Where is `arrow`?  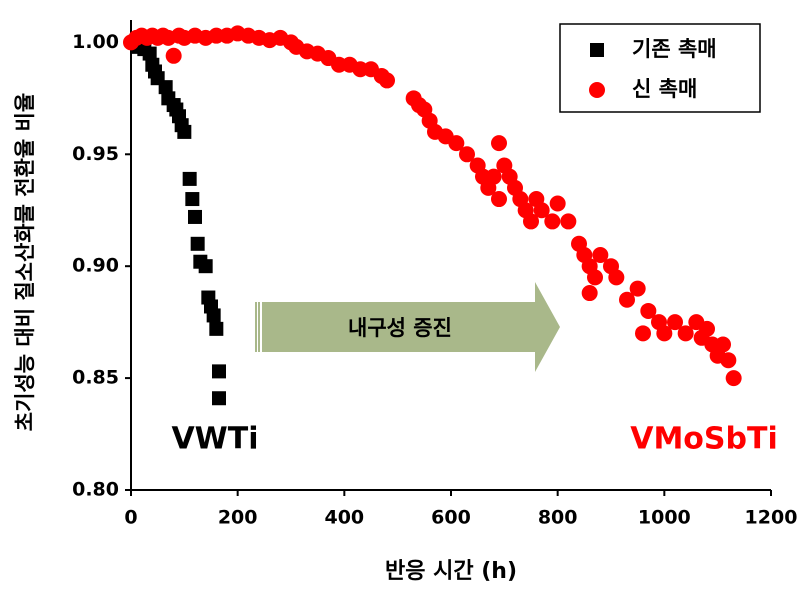
arrow is located at coordinates (411, 327).